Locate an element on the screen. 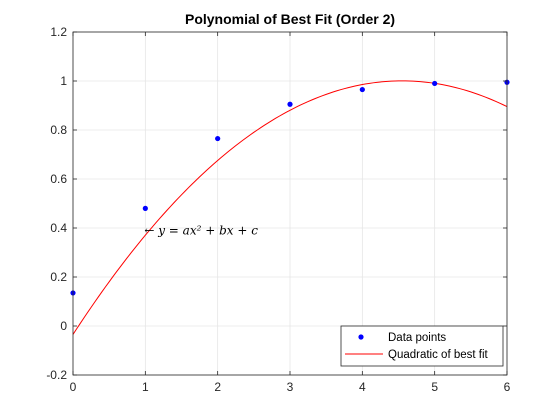  y-tick-label: 1.2 is located at coordinates (58, 32).